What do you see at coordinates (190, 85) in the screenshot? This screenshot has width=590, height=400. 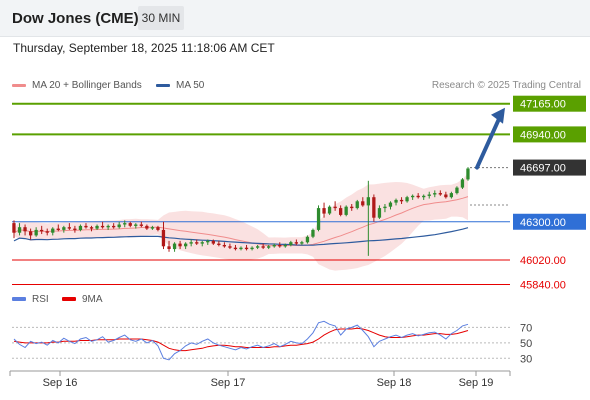 I see `legend-ma50-label: MA 50` at bounding box center [190, 85].